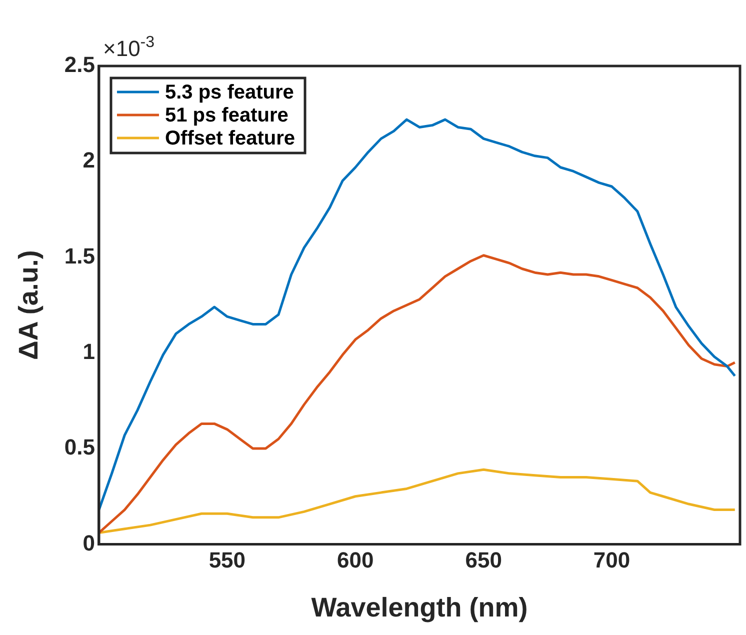 This screenshot has height=635, width=746. Describe the element at coordinates (79, 65) in the screenshot. I see `y-tick-label: 2.5` at that location.